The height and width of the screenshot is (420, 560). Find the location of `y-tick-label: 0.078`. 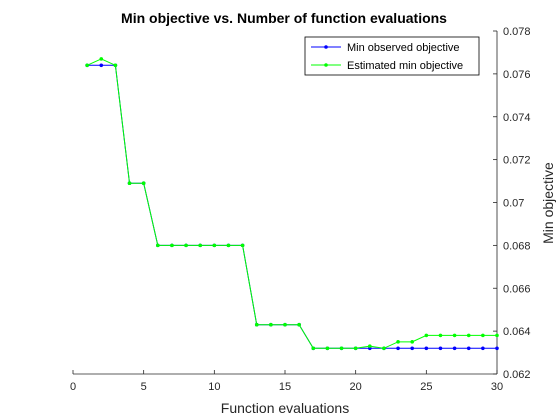

y-tick-label: 0.078 is located at coordinates (517, 32).